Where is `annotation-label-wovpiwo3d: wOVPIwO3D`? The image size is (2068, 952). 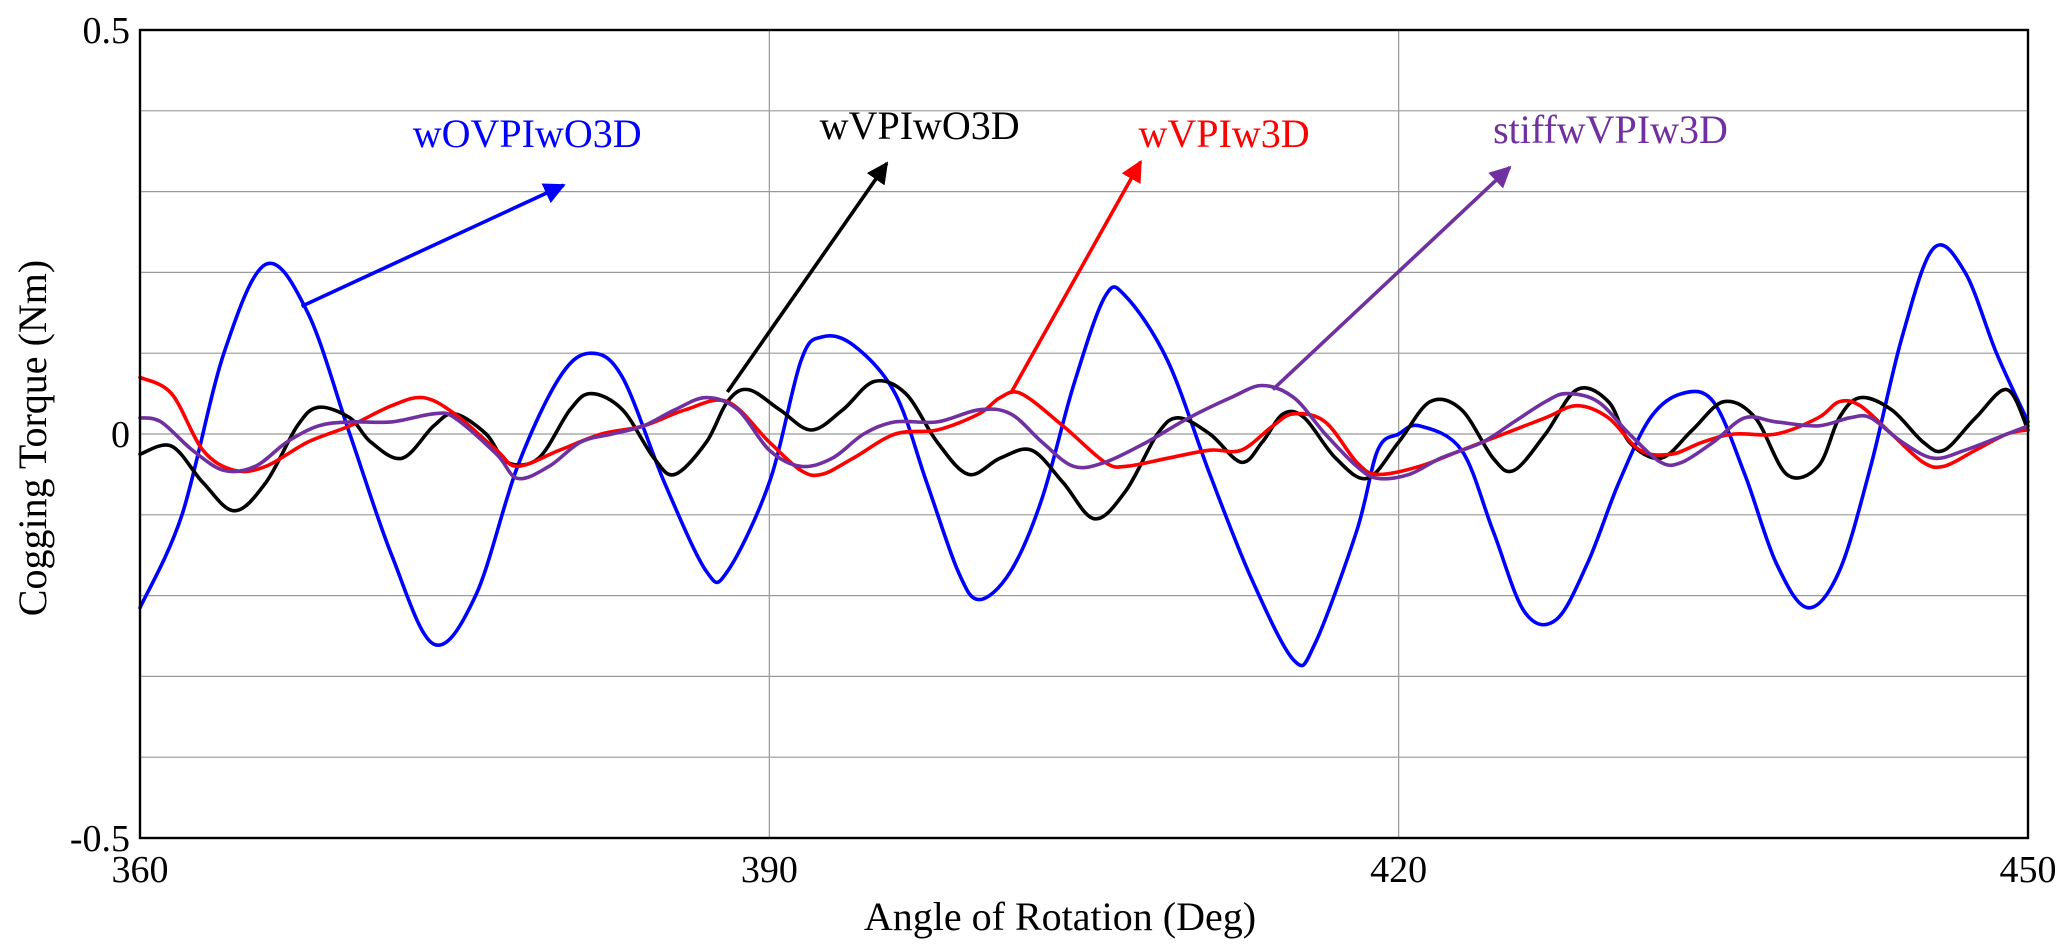 annotation-label-wovpiwo3d: wOVPIwO3D is located at coordinates (527, 133).